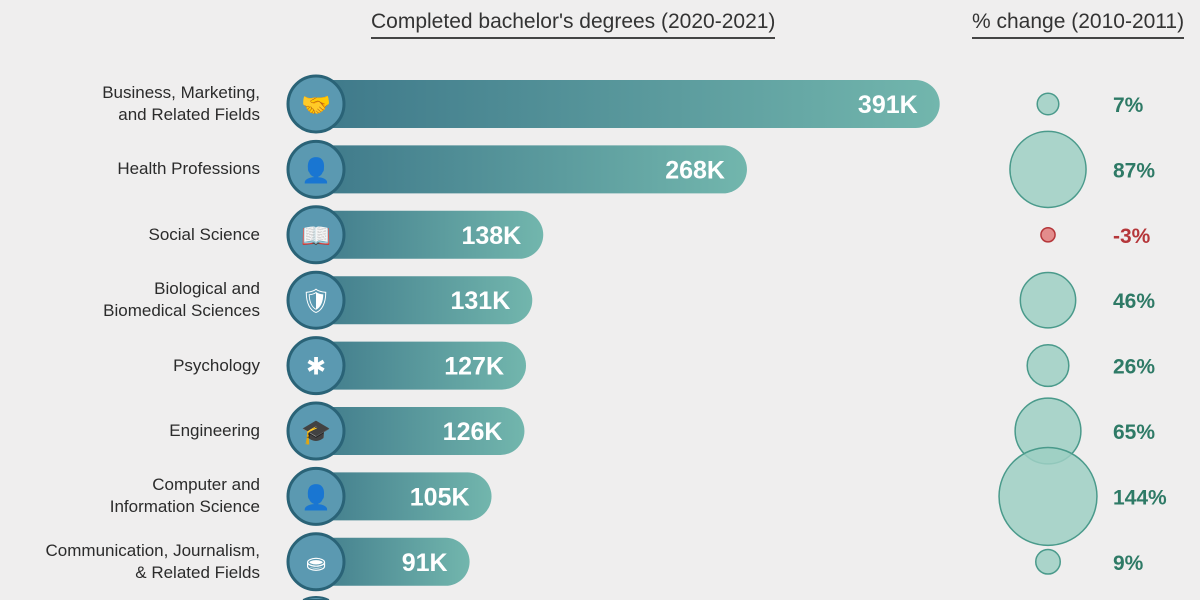  Describe the element at coordinates (1128, 105) in the screenshot. I see `change-label: 7%` at that location.